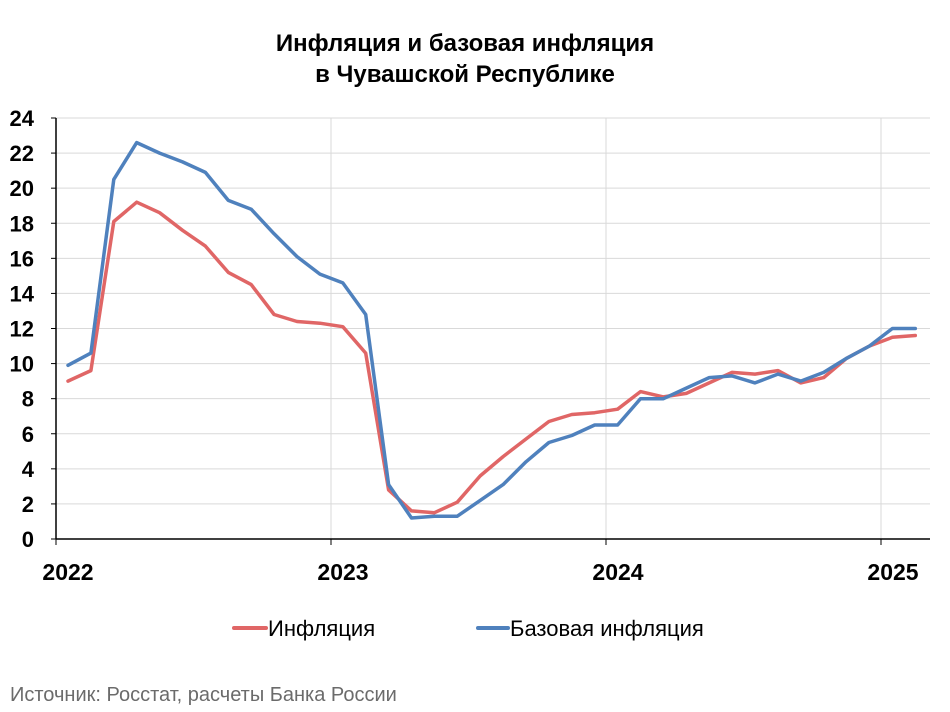 The image size is (950, 712). What do you see at coordinates (617, 572) in the screenshot?
I see `x-tick-label-2024: 2024` at bounding box center [617, 572].